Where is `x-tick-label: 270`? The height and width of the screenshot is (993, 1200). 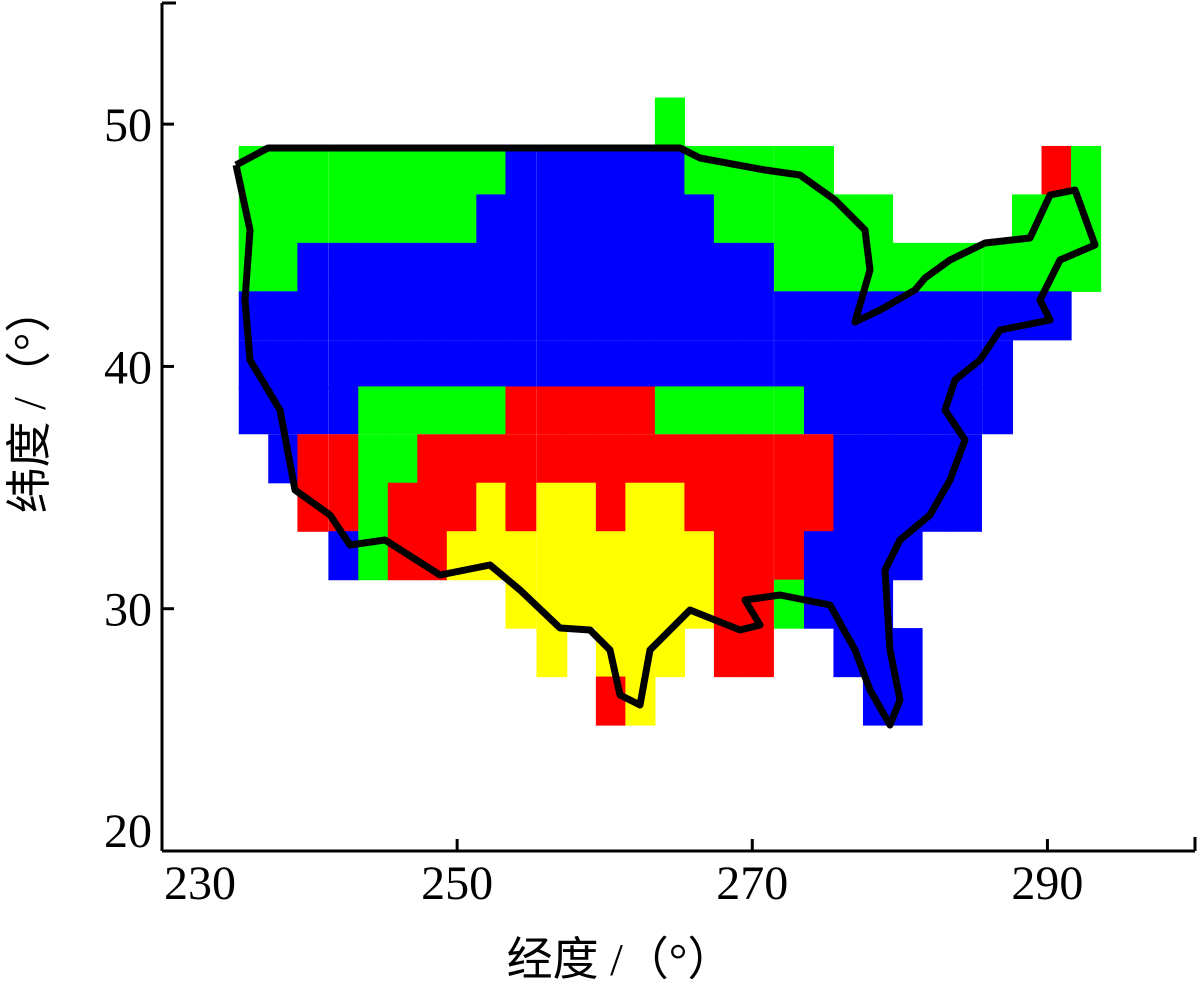 x-tick-label: 270 is located at coordinates (752, 883).